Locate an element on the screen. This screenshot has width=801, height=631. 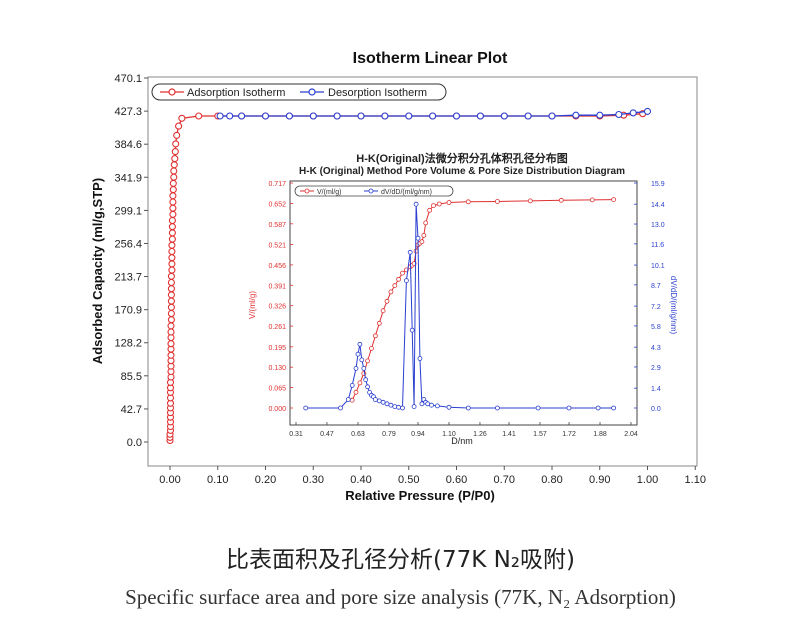
x-tick-label: 0.00 is located at coordinates (169, 480).